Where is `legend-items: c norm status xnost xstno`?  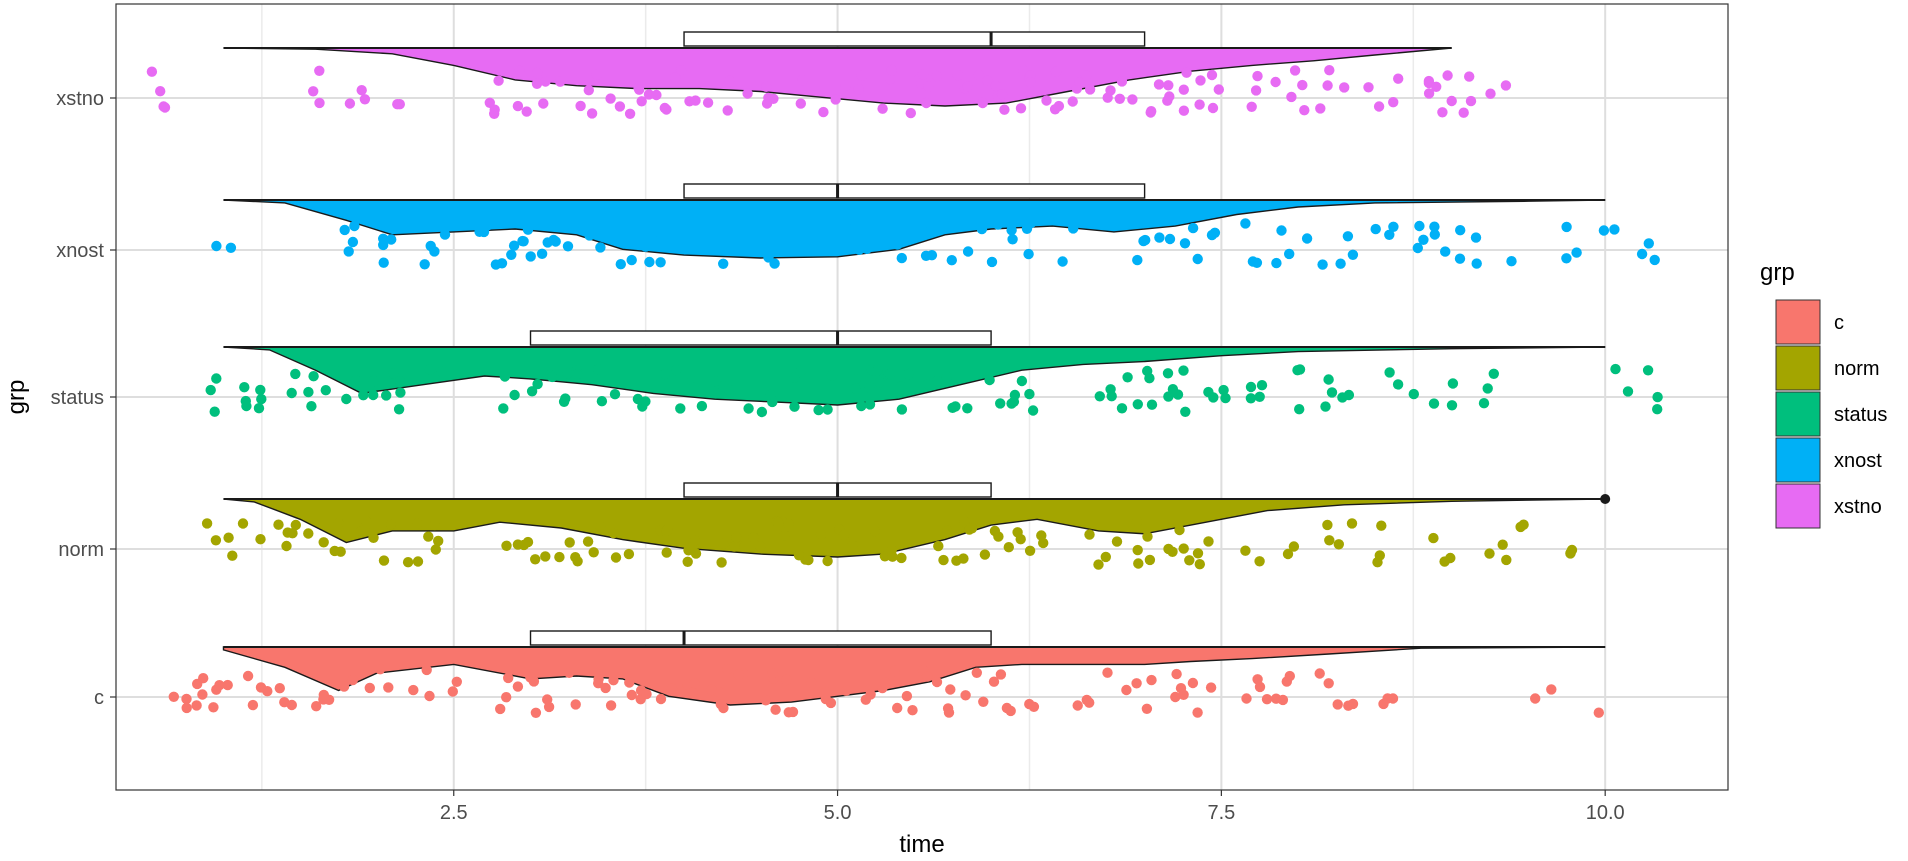 legend-items: c norm status xnost xstno is located at coordinates (1831, 414).